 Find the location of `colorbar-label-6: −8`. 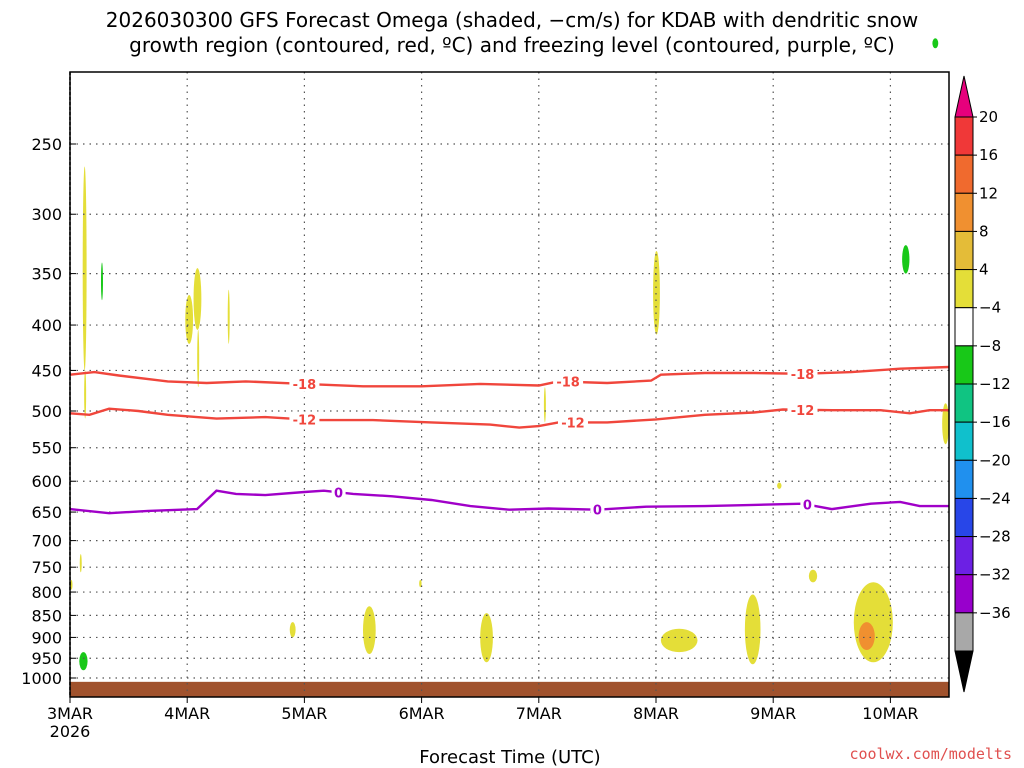

colorbar-label-6: −8 is located at coordinates (990, 346).